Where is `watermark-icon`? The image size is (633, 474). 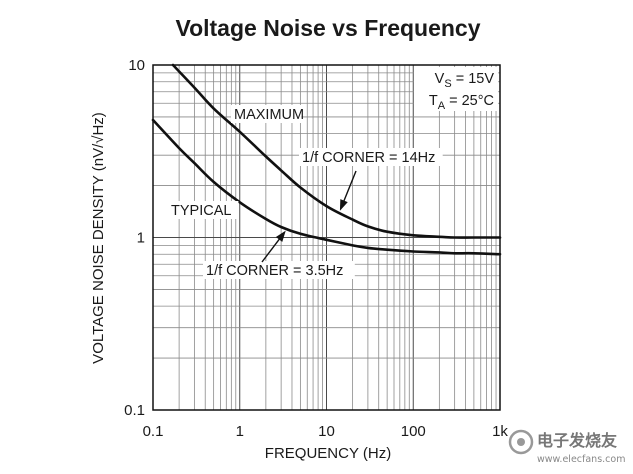 watermark-icon is located at coordinates (521, 442).